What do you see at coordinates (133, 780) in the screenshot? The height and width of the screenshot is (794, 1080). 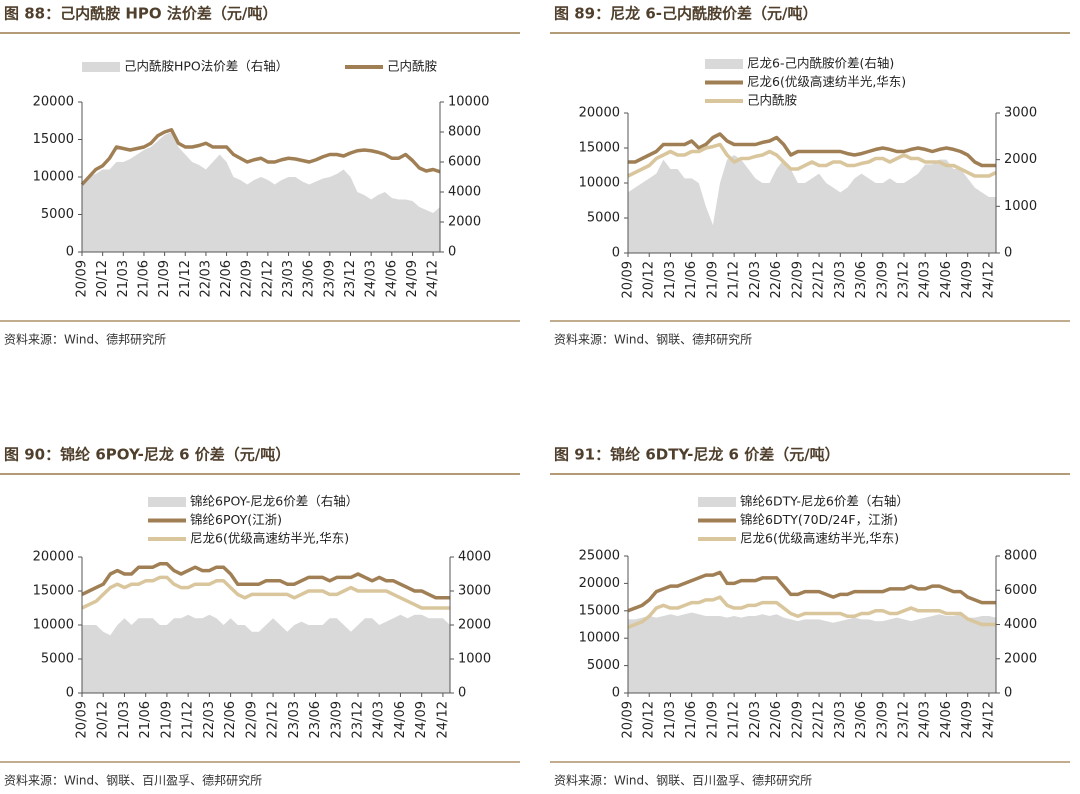 I see `source-note: 资料来源：Wind、钢联、百川盈孚、德邦研究所` at bounding box center [133, 780].